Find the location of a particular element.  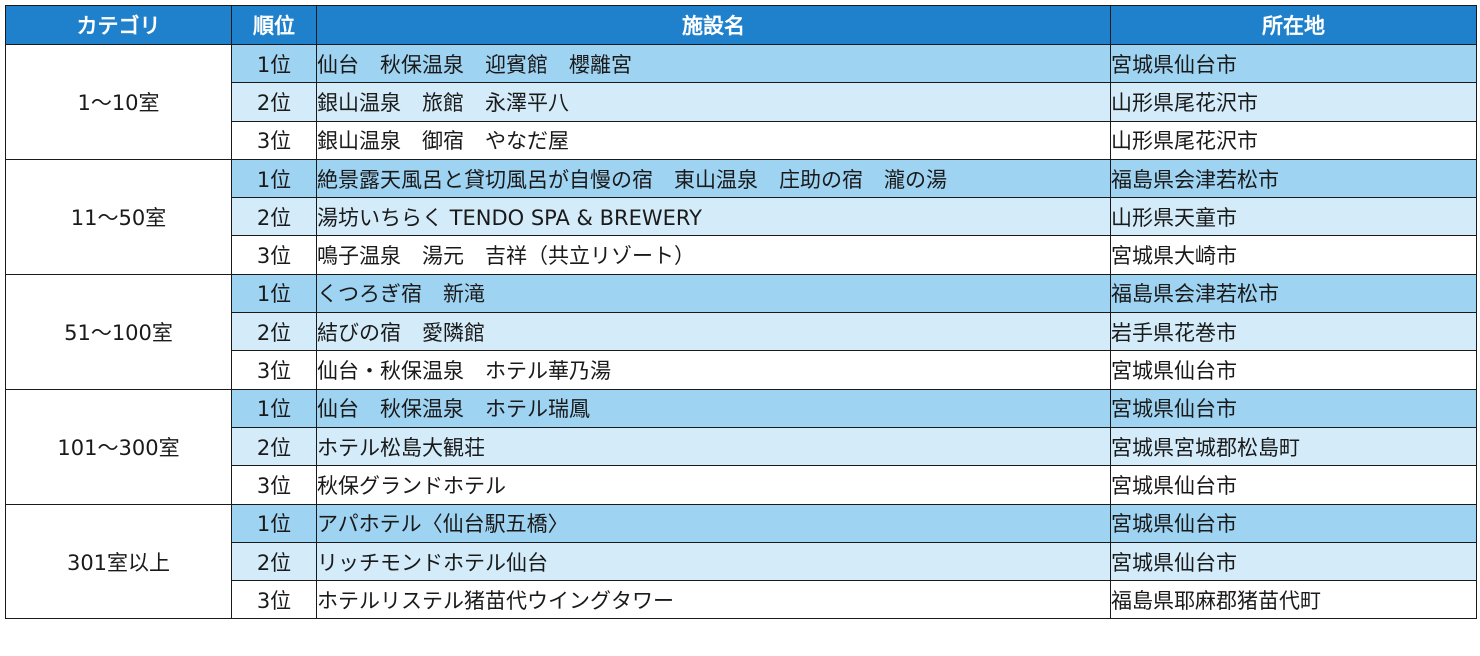

facility-cell: 仙台 秋保温泉 迎賓館 櫻離宮 is located at coordinates (713, 63).